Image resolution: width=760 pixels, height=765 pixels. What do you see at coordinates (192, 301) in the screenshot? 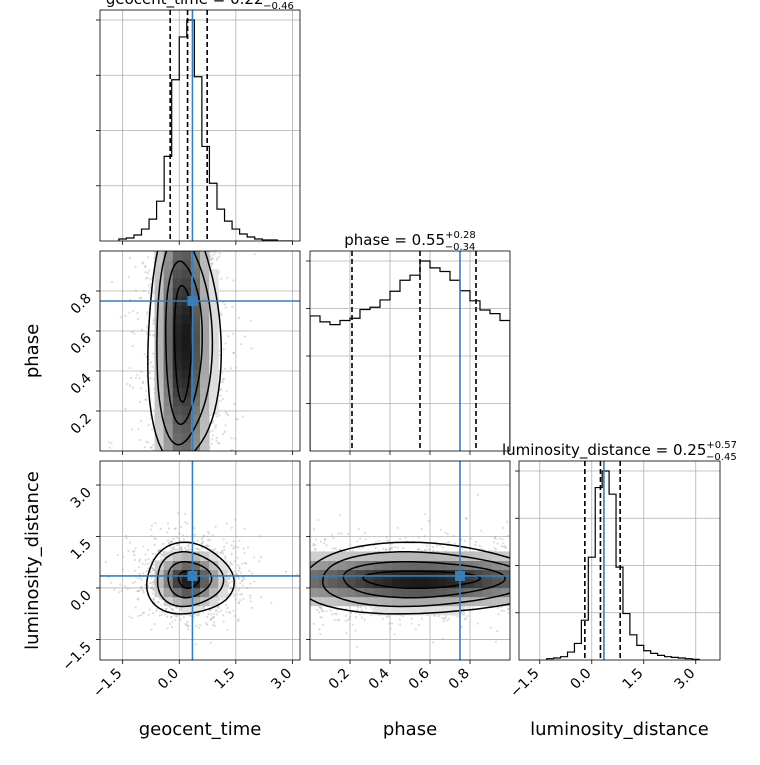
I see `pair-geocent-time-vs-phase-truth-marker` at bounding box center [192, 301].